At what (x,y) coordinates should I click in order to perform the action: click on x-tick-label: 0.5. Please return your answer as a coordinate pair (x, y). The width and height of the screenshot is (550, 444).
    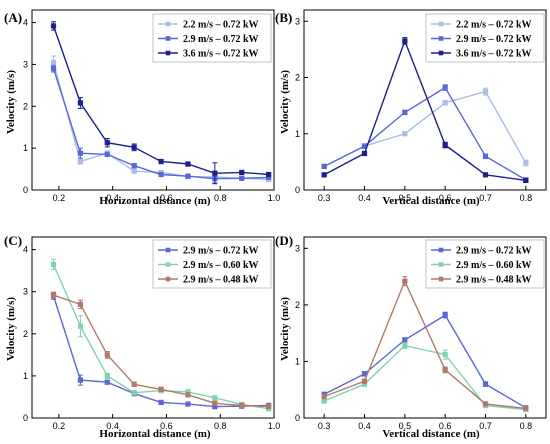
    Looking at the image, I should click on (405, 198).